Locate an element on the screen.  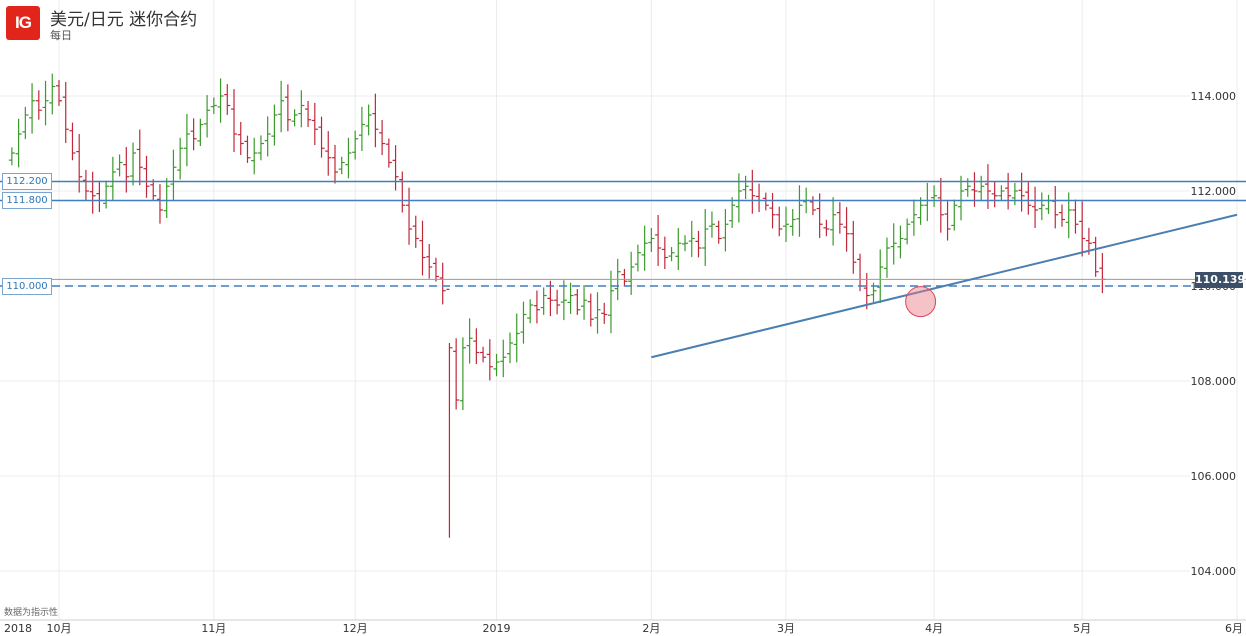
indicative-data-note: 数据为指示性 is located at coordinates (31, 613).